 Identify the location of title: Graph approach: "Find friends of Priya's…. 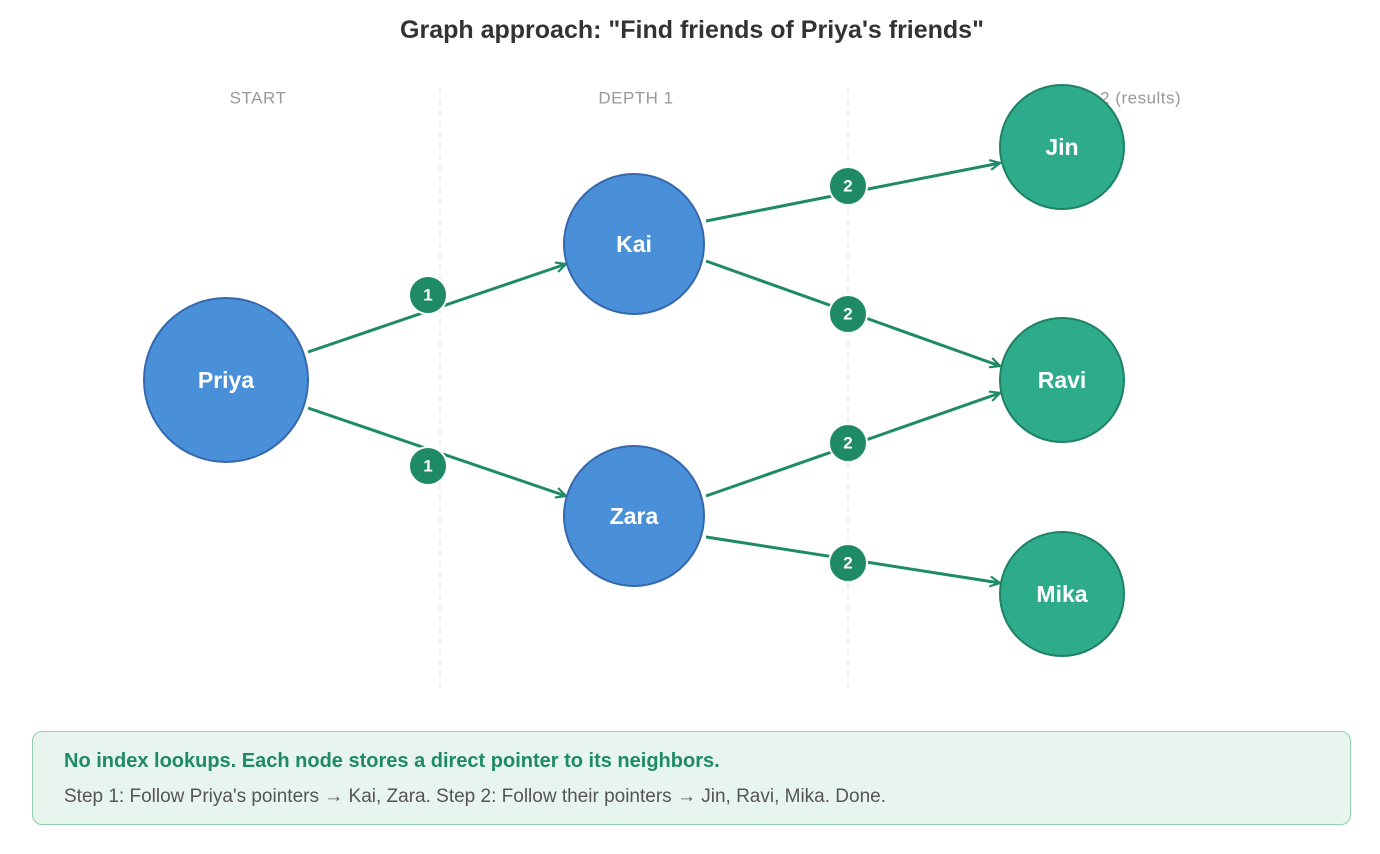
(692, 30).